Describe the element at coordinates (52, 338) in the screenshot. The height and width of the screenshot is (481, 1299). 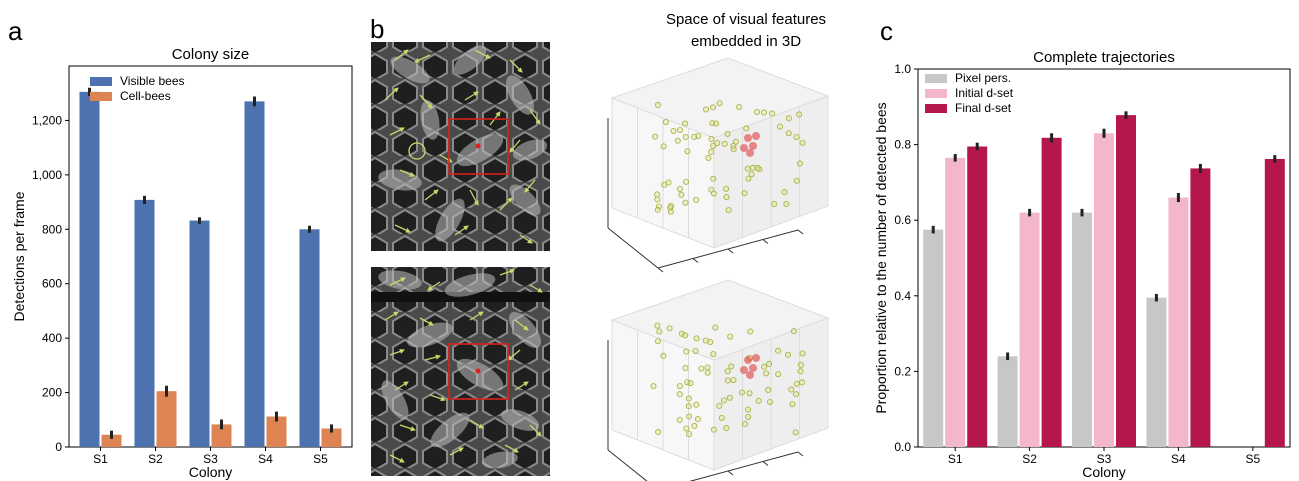
I see `y-tick-label: 400` at that location.